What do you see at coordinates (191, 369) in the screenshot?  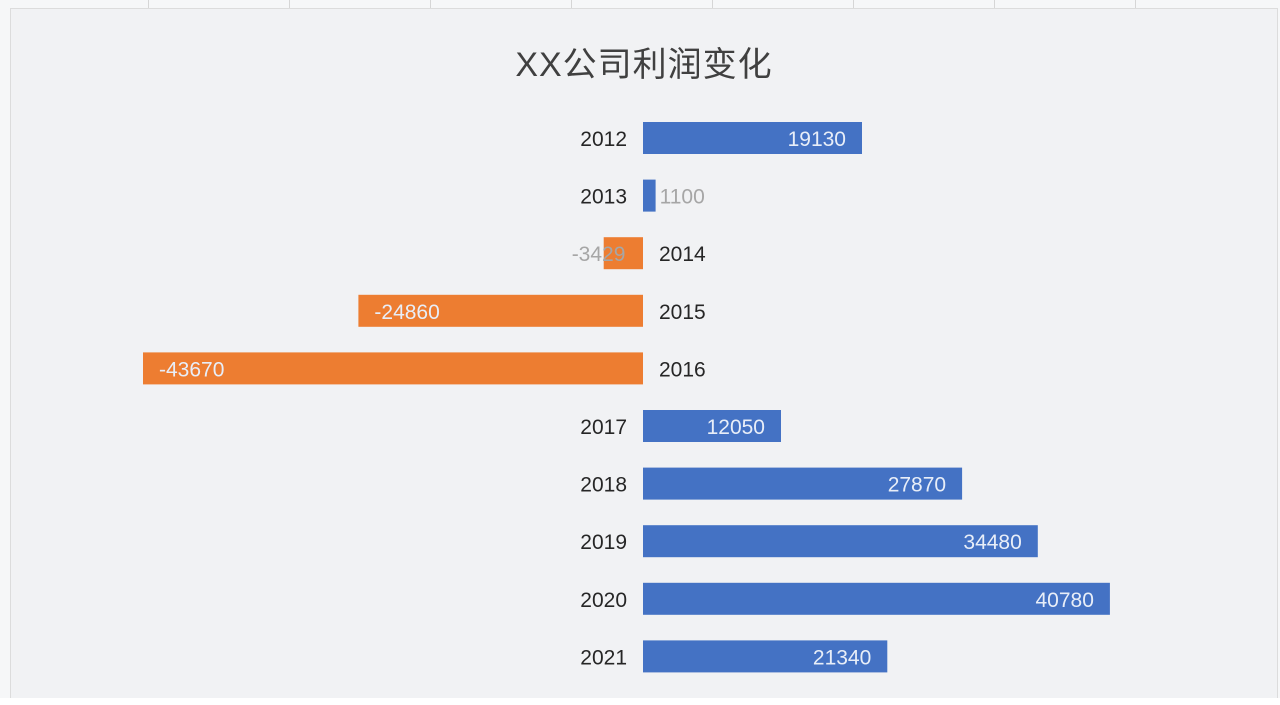 I see `data-label-2016: -43670` at bounding box center [191, 369].